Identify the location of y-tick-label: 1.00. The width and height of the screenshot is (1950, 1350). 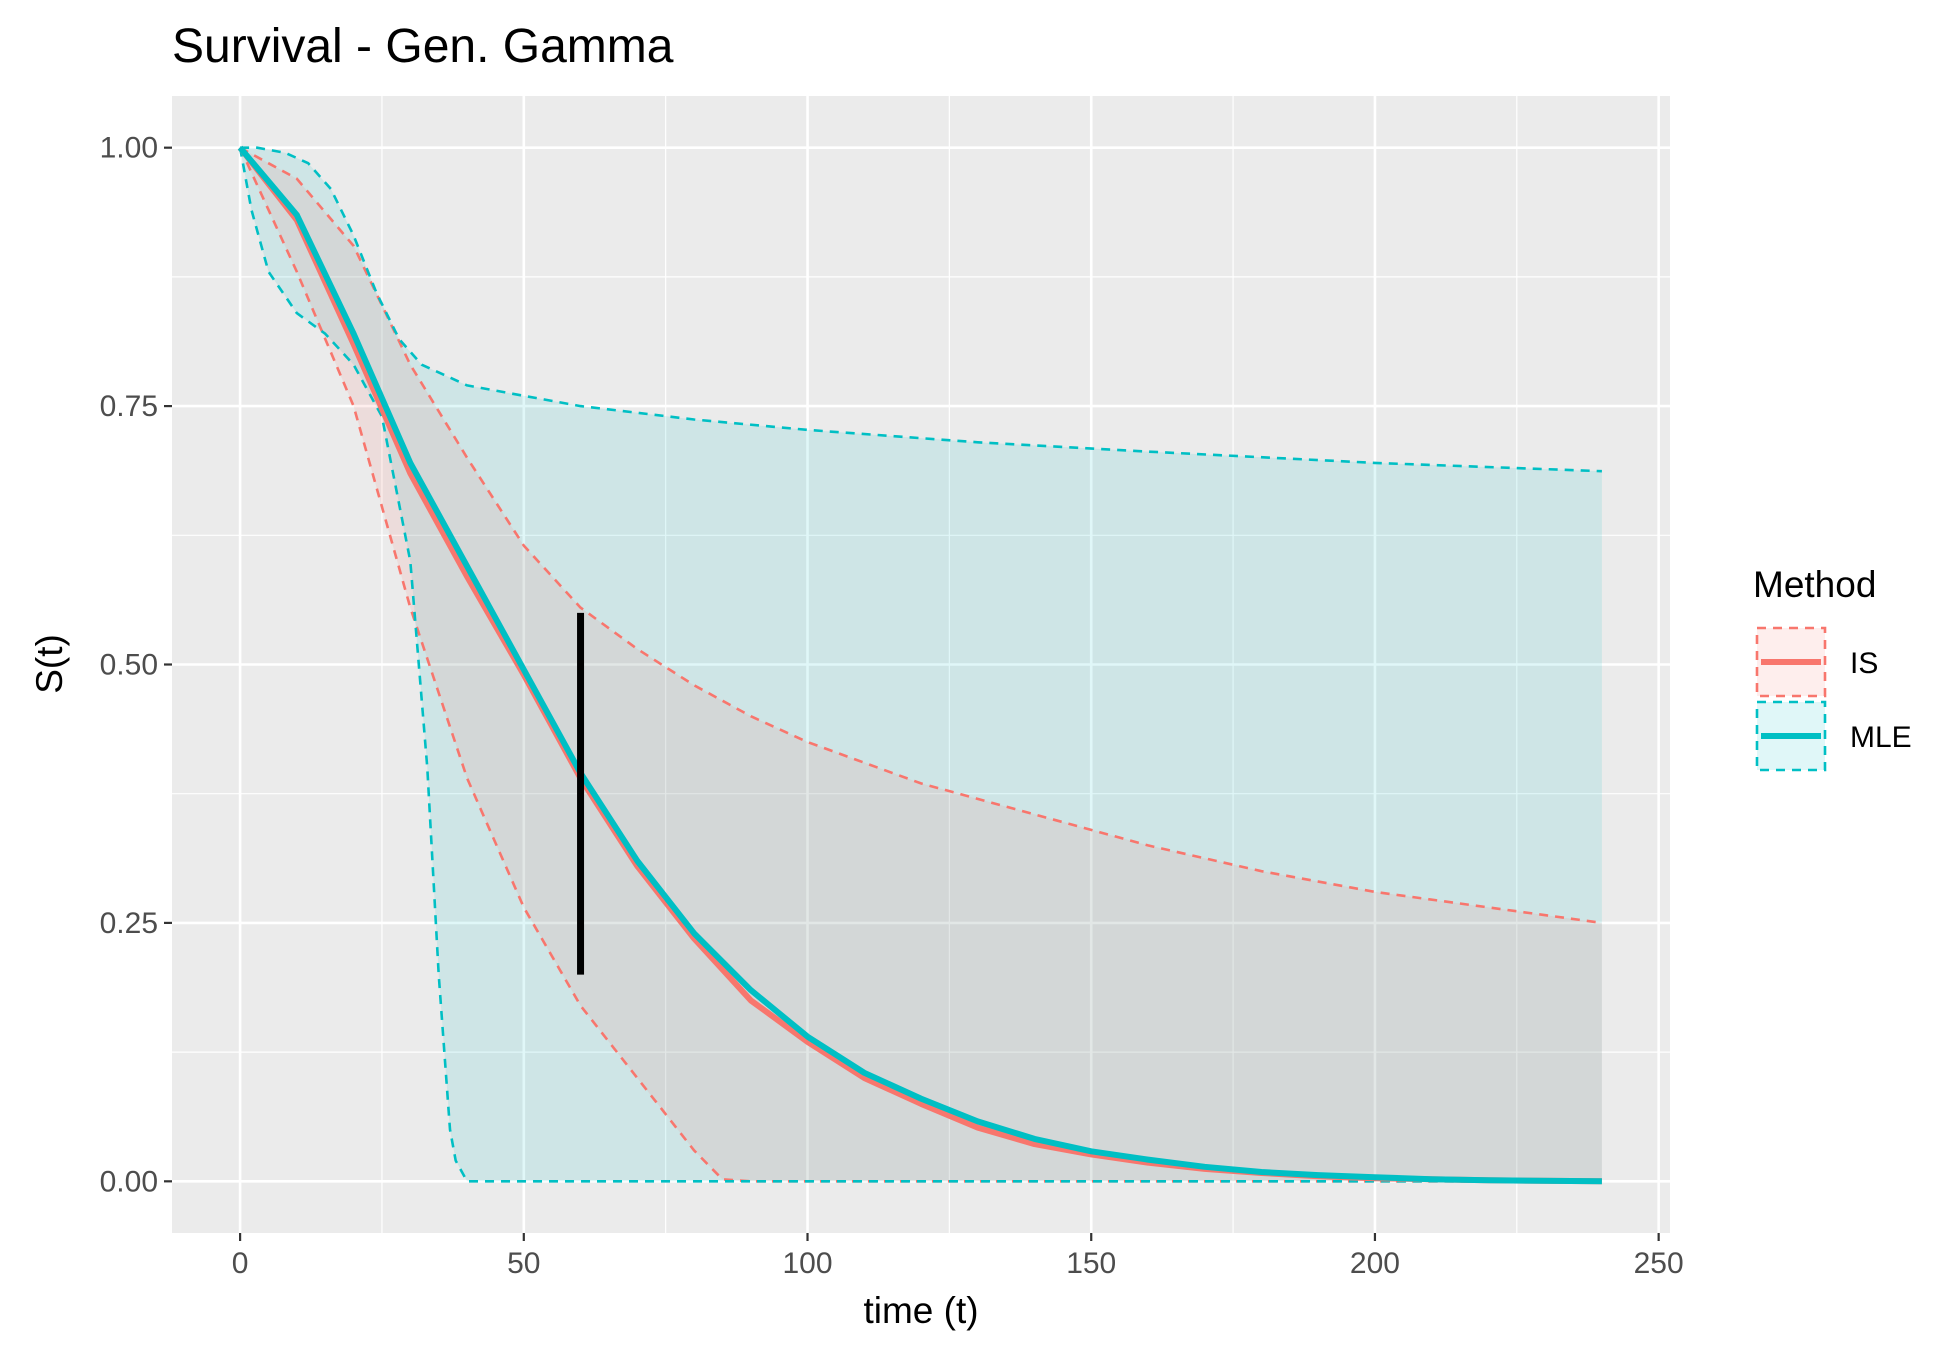
(129, 148).